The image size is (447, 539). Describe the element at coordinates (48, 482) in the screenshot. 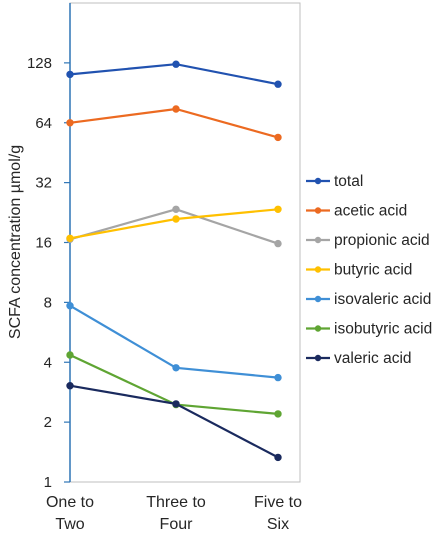

I see `y-tick-label: 1` at that location.